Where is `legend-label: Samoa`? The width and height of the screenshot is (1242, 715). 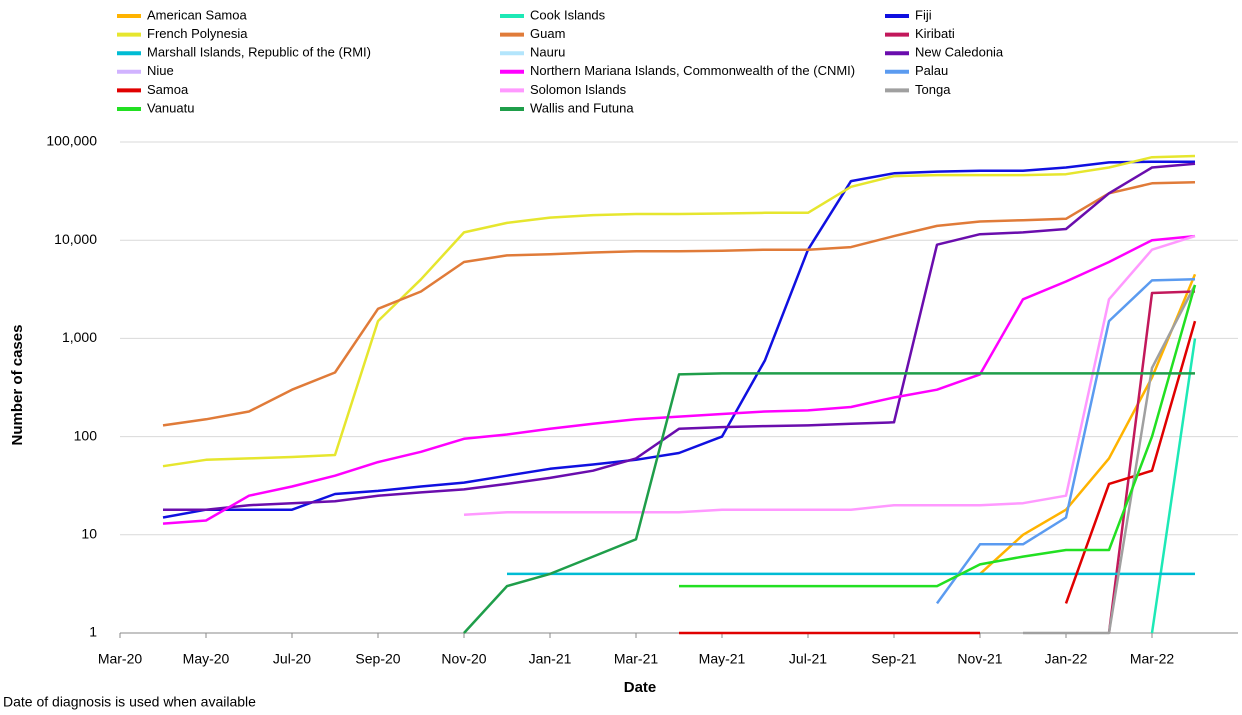
legend-label: Samoa is located at coordinates (168, 89).